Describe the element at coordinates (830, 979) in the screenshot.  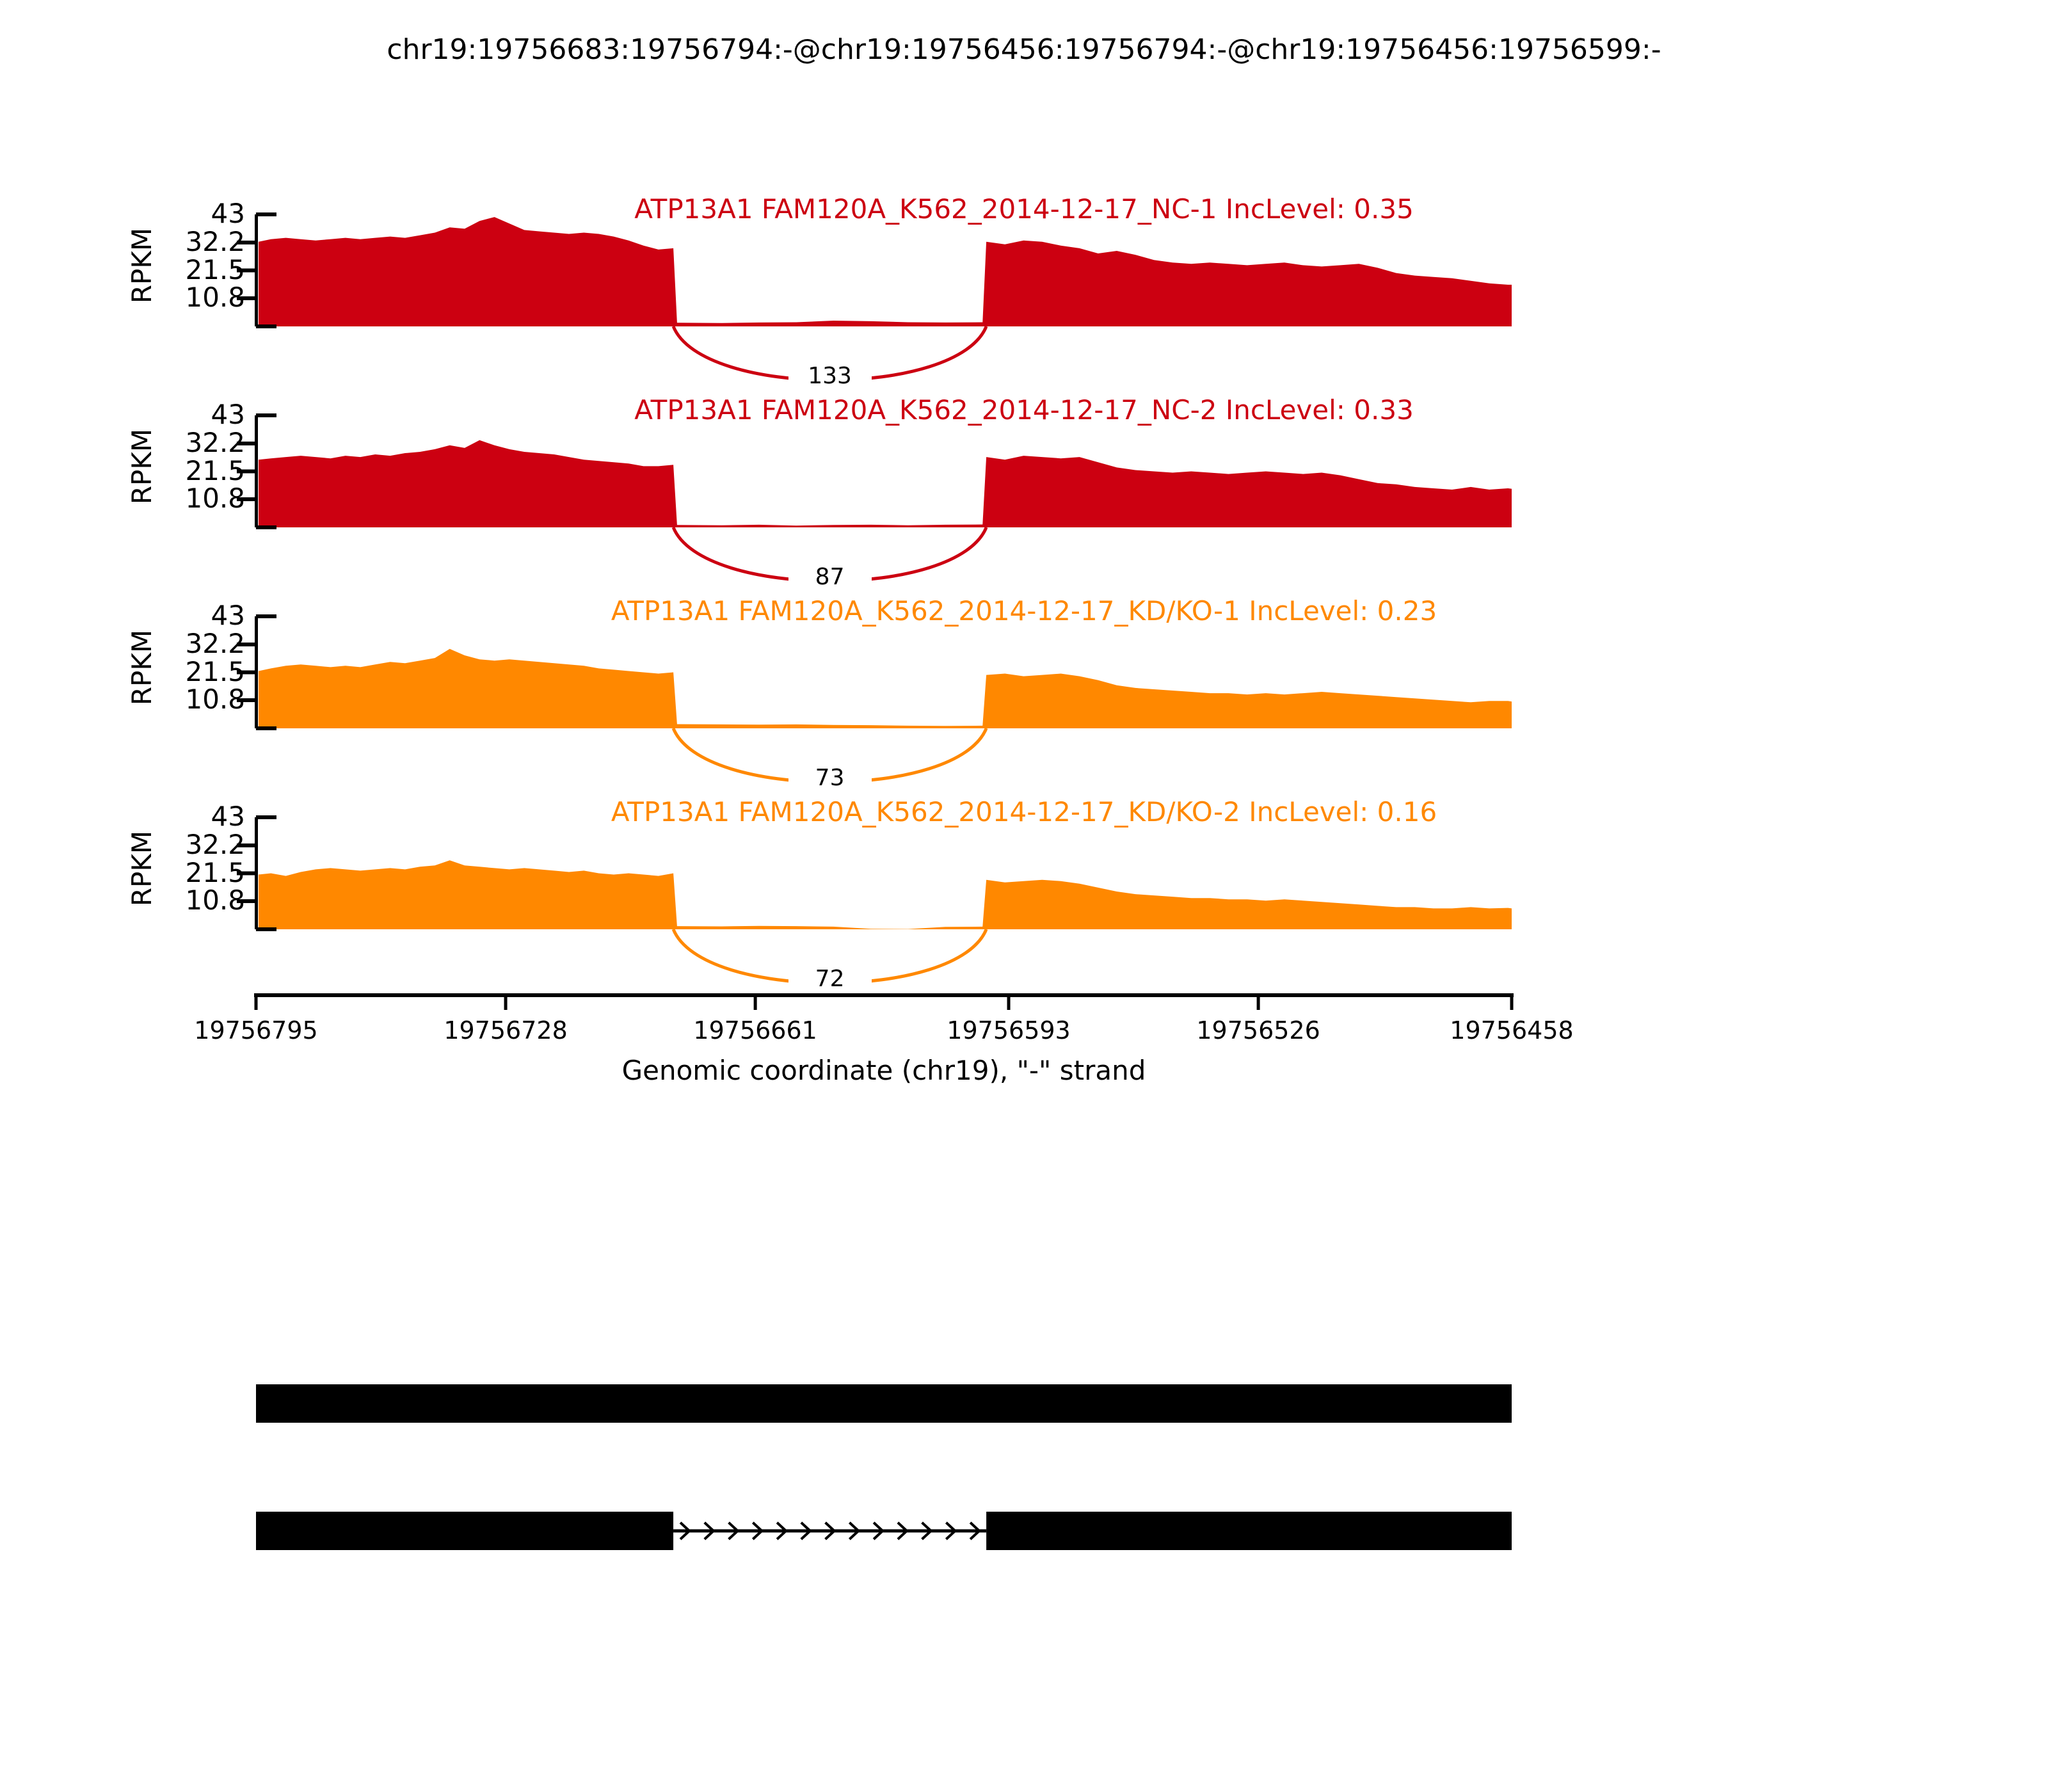
I see `junction-count: 72` at that location.